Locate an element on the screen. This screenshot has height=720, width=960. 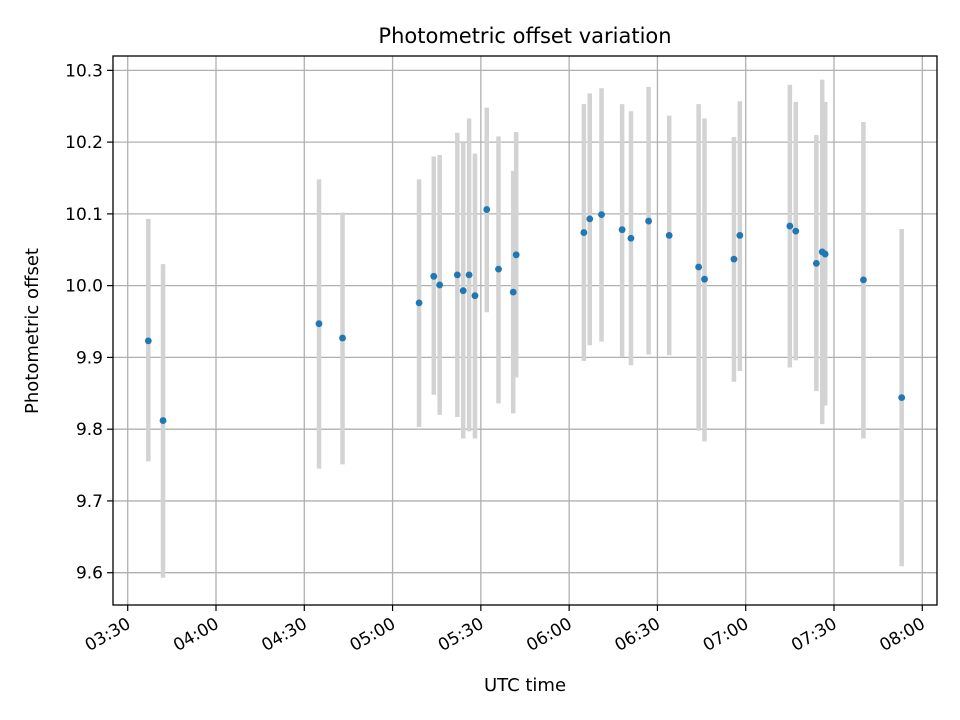
x-tick-label: 03:30 is located at coordinates (108, 635).